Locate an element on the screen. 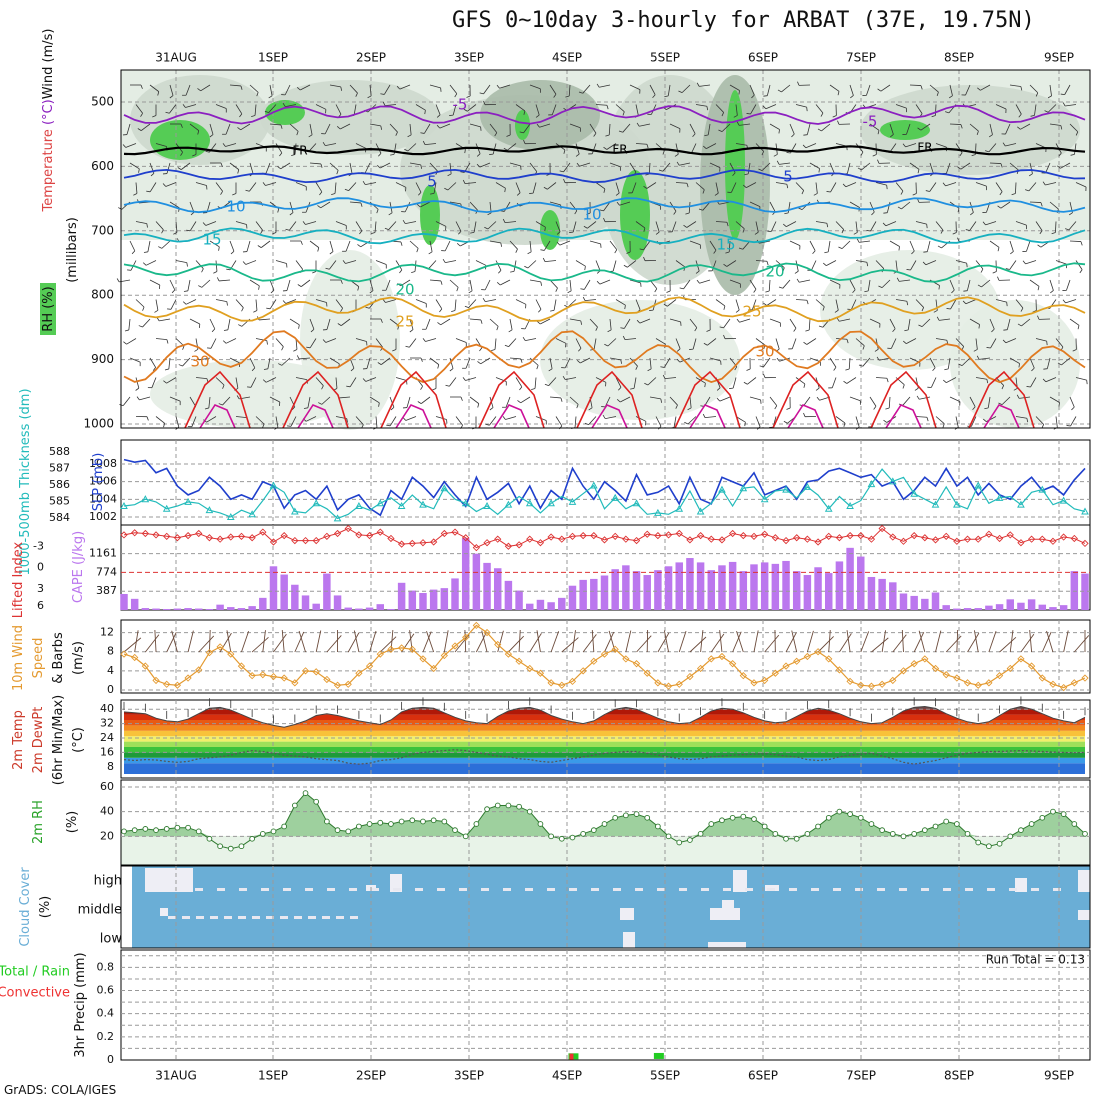  x-tick-bottom: 7SEP is located at coordinates (861, 1076).